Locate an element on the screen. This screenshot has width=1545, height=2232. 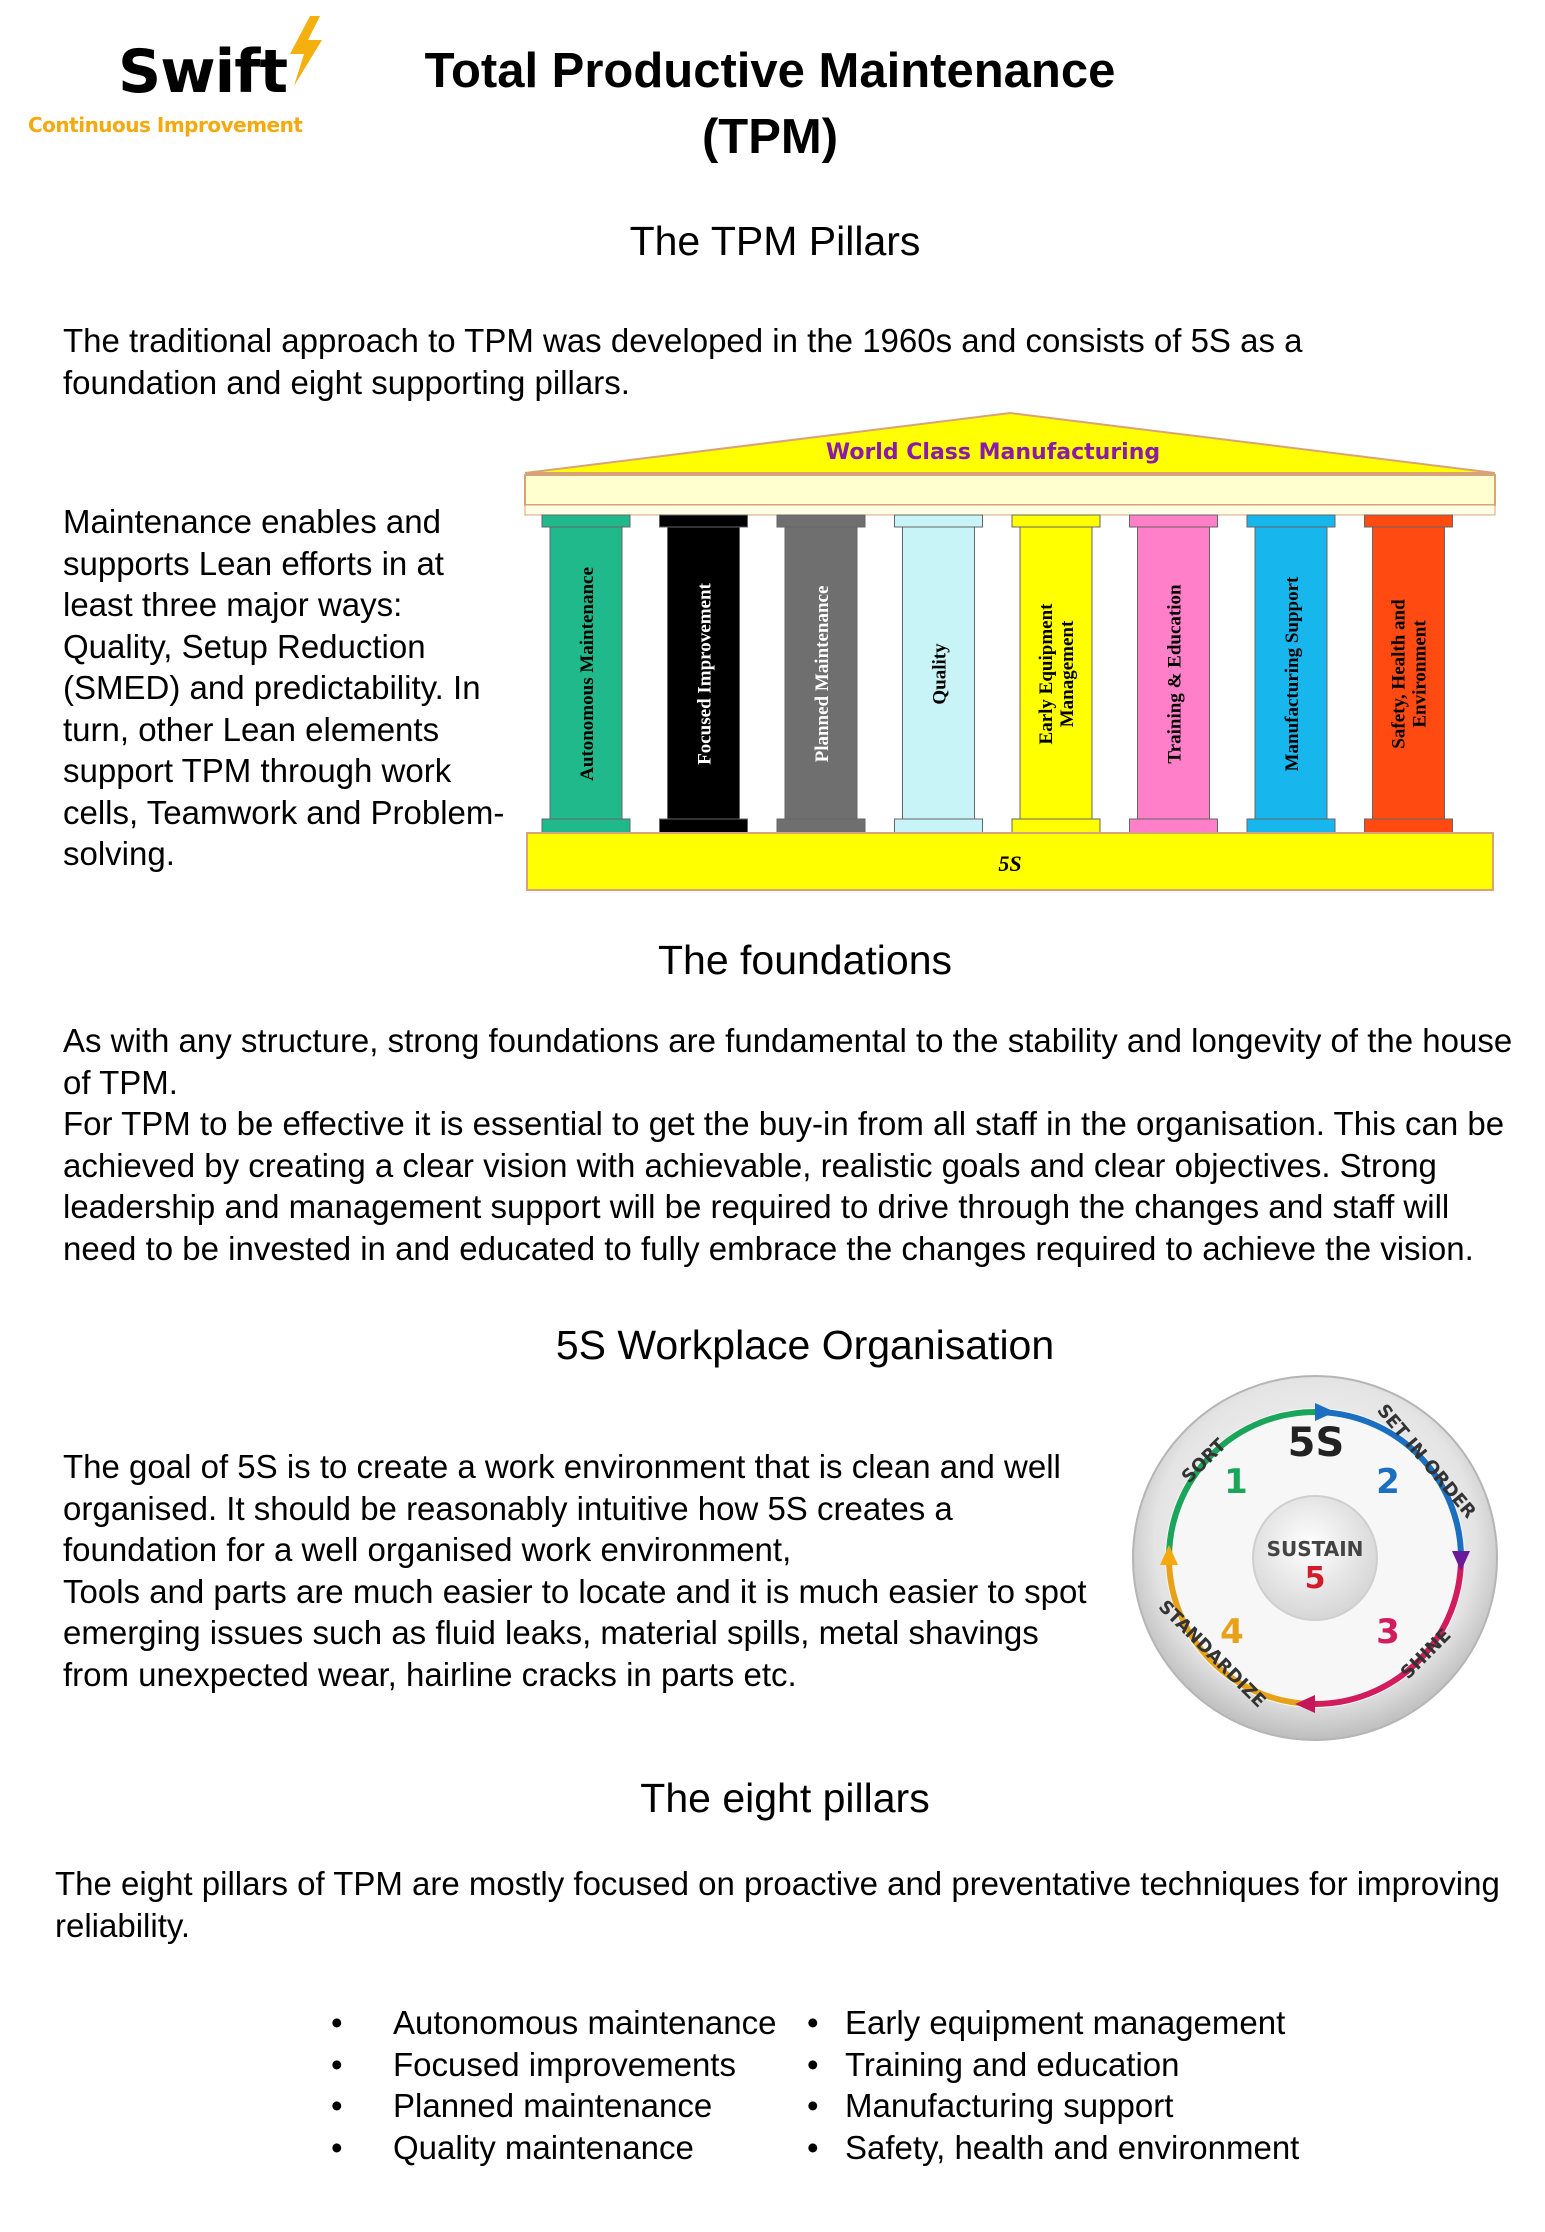
entablature is located at coordinates (1010, 490).